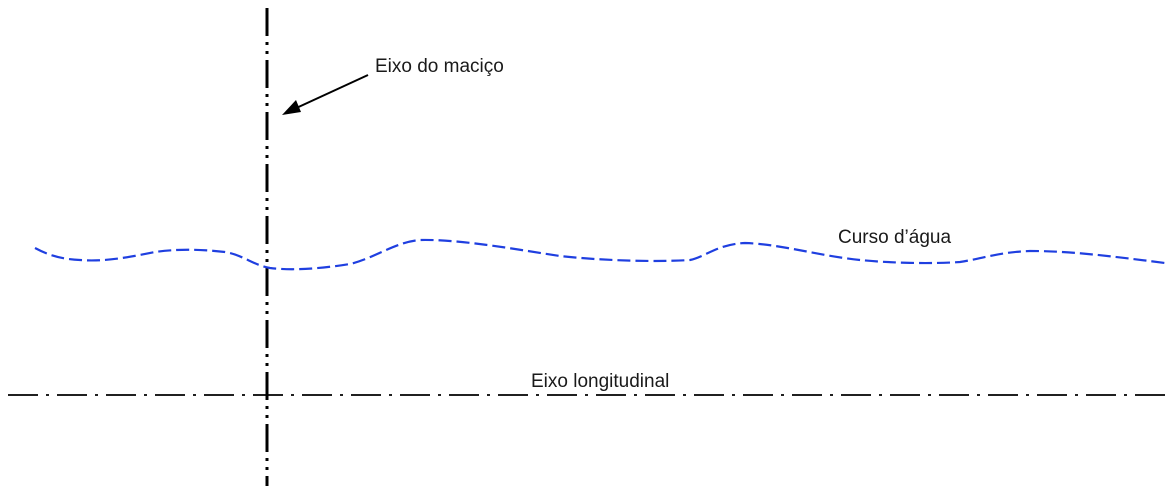 Image resolution: width=1165 pixels, height=486 pixels. What do you see at coordinates (599, 254) in the screenshot?
I see `watercourse-line` at bounding box center [599, 254].